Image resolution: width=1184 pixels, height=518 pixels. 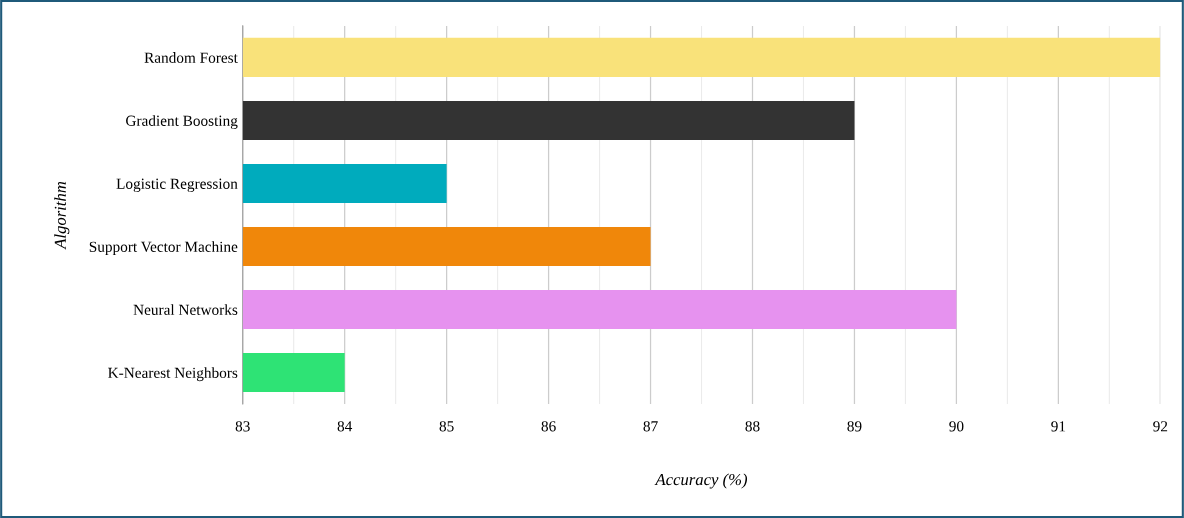 What do you see at coordinates (752, 426) in the screenshot?
I see `x-tick-label: 88` at bounding box center [752, 426].